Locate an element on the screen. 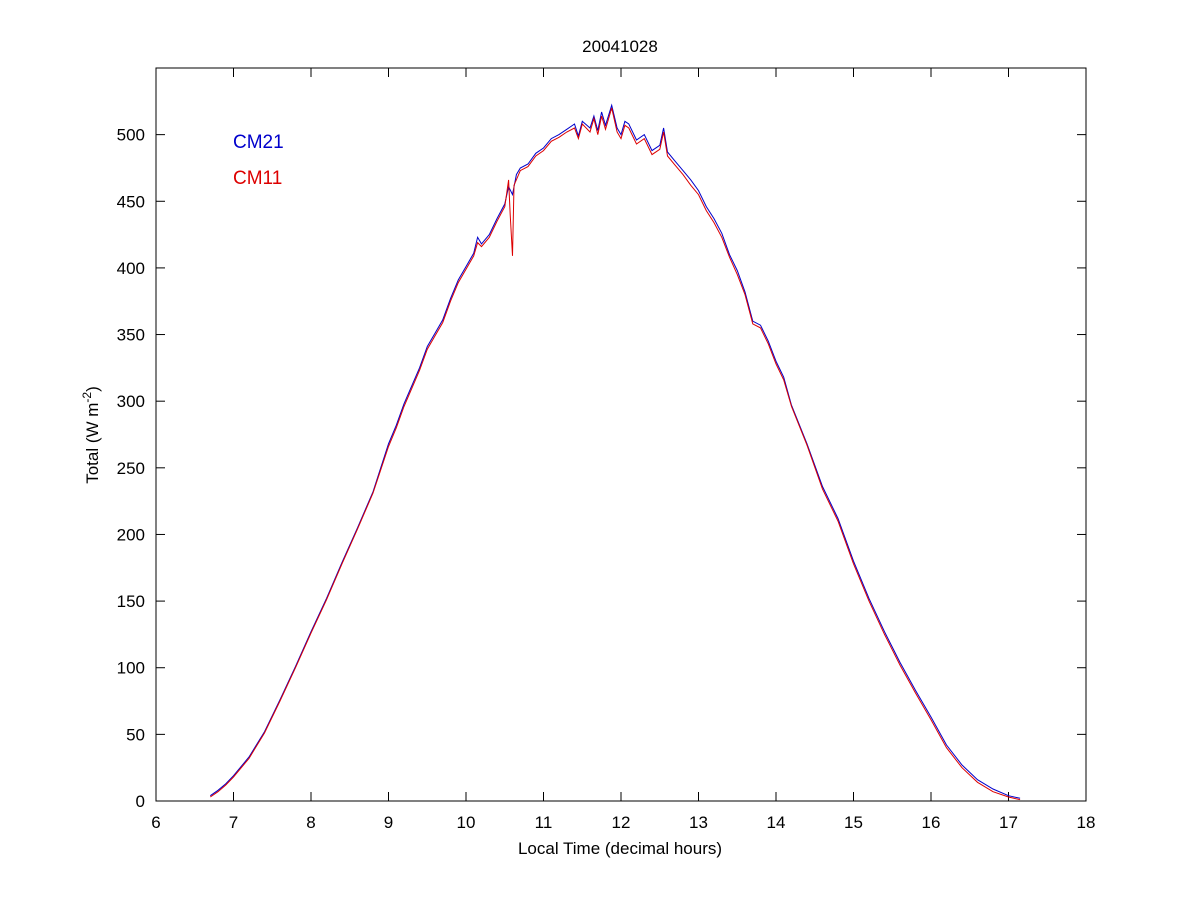 The image size is (1200, 900). y-axis-label-main: Total (W m is located at coordinates (92, 443).